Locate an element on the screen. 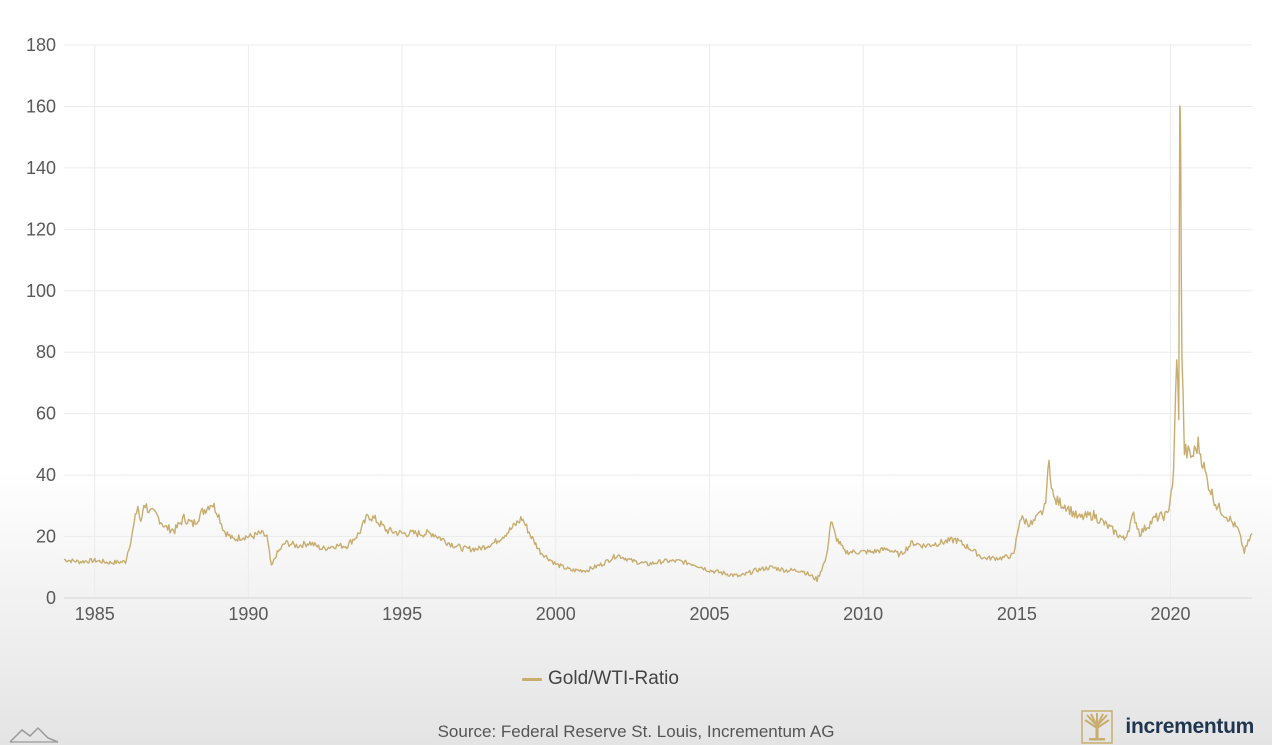 The height and width of the screenshot is (745, 1272). chart-mountain-icon is located at coordinates (34, 734).